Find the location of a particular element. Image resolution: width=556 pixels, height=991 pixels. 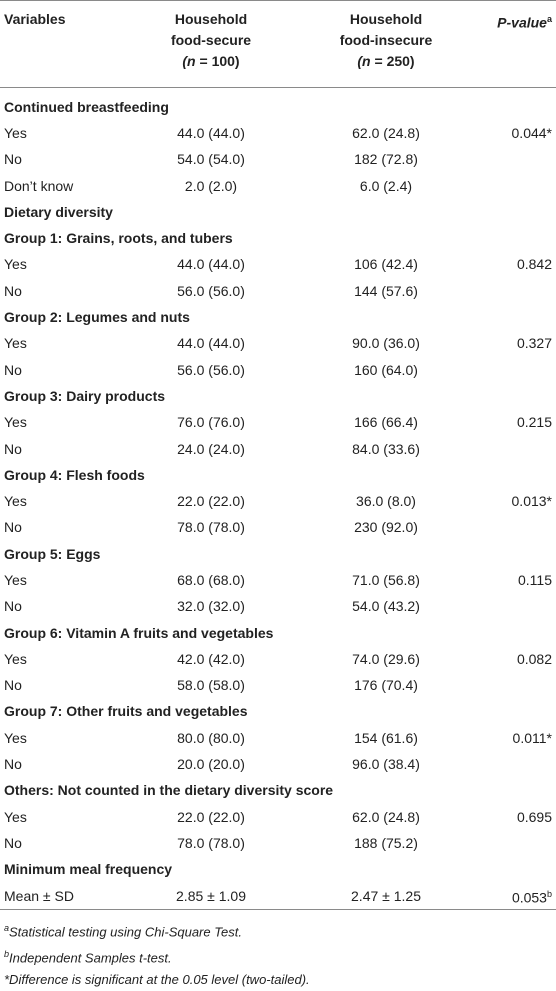

table-row: Yes 22.0 (22.0) 62.0 (24.8) 0.695 is located at coordinates (278, 817).